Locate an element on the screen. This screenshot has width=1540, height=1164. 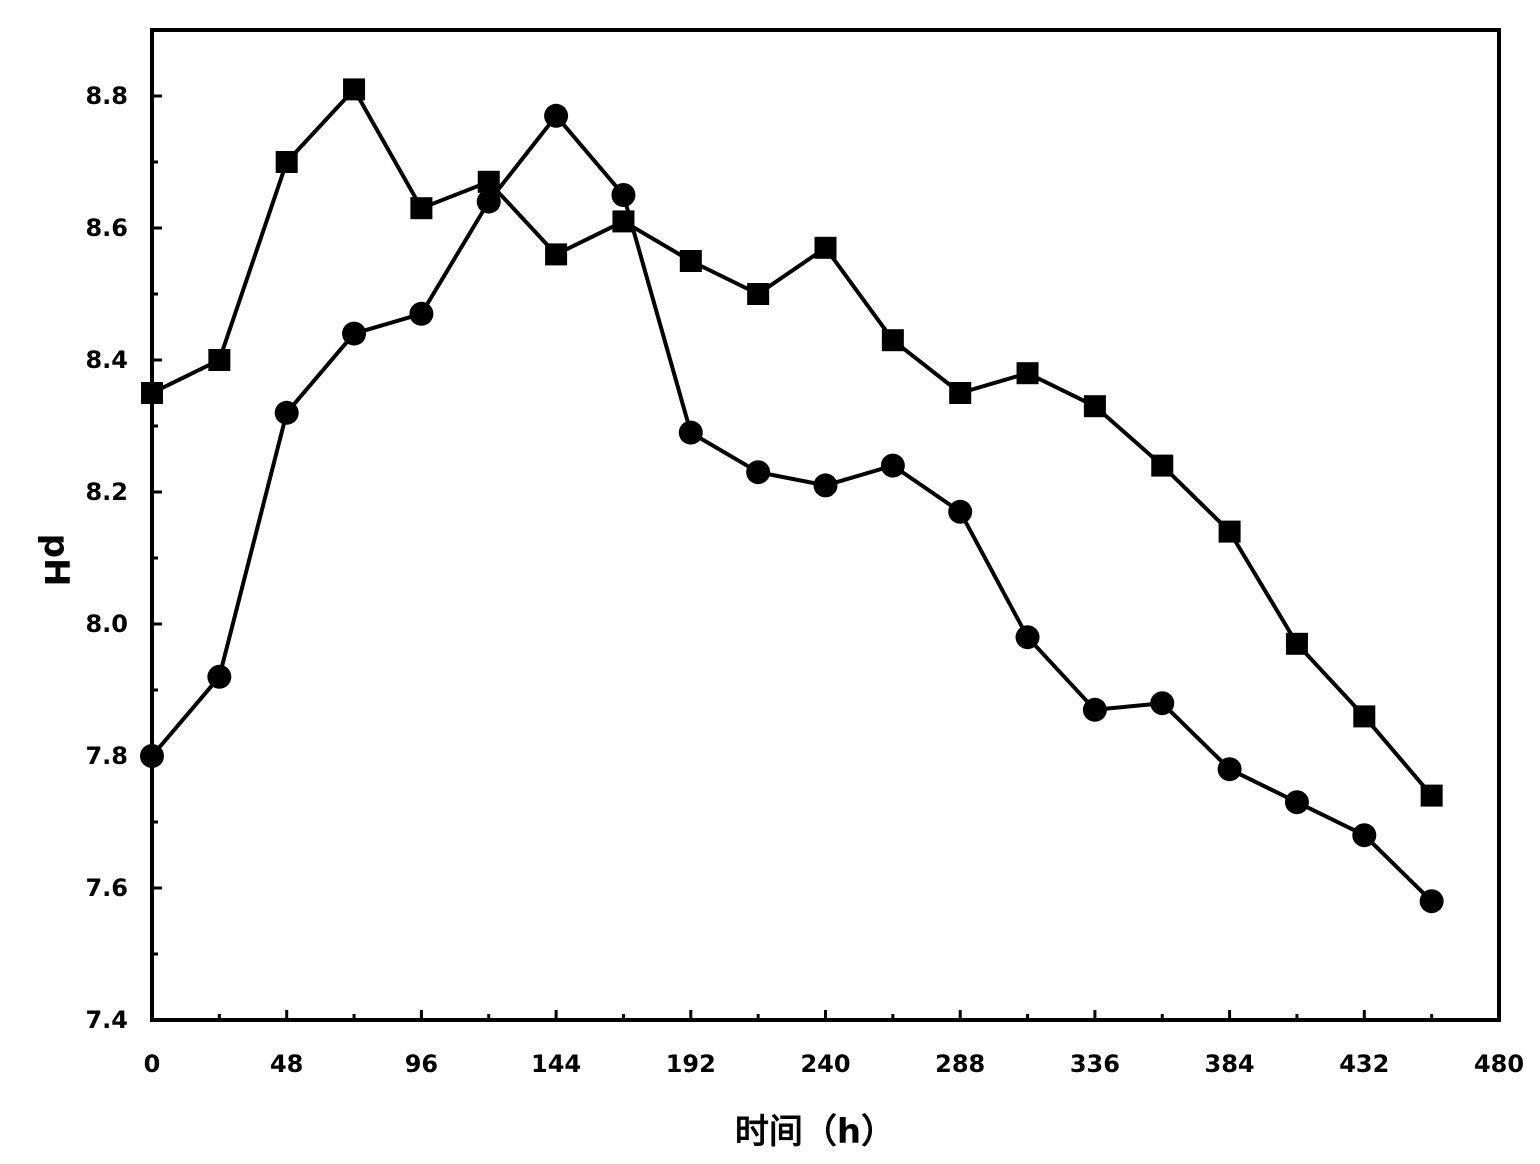
y-tick-label: 8.0 is located at coordinates (106, 624).